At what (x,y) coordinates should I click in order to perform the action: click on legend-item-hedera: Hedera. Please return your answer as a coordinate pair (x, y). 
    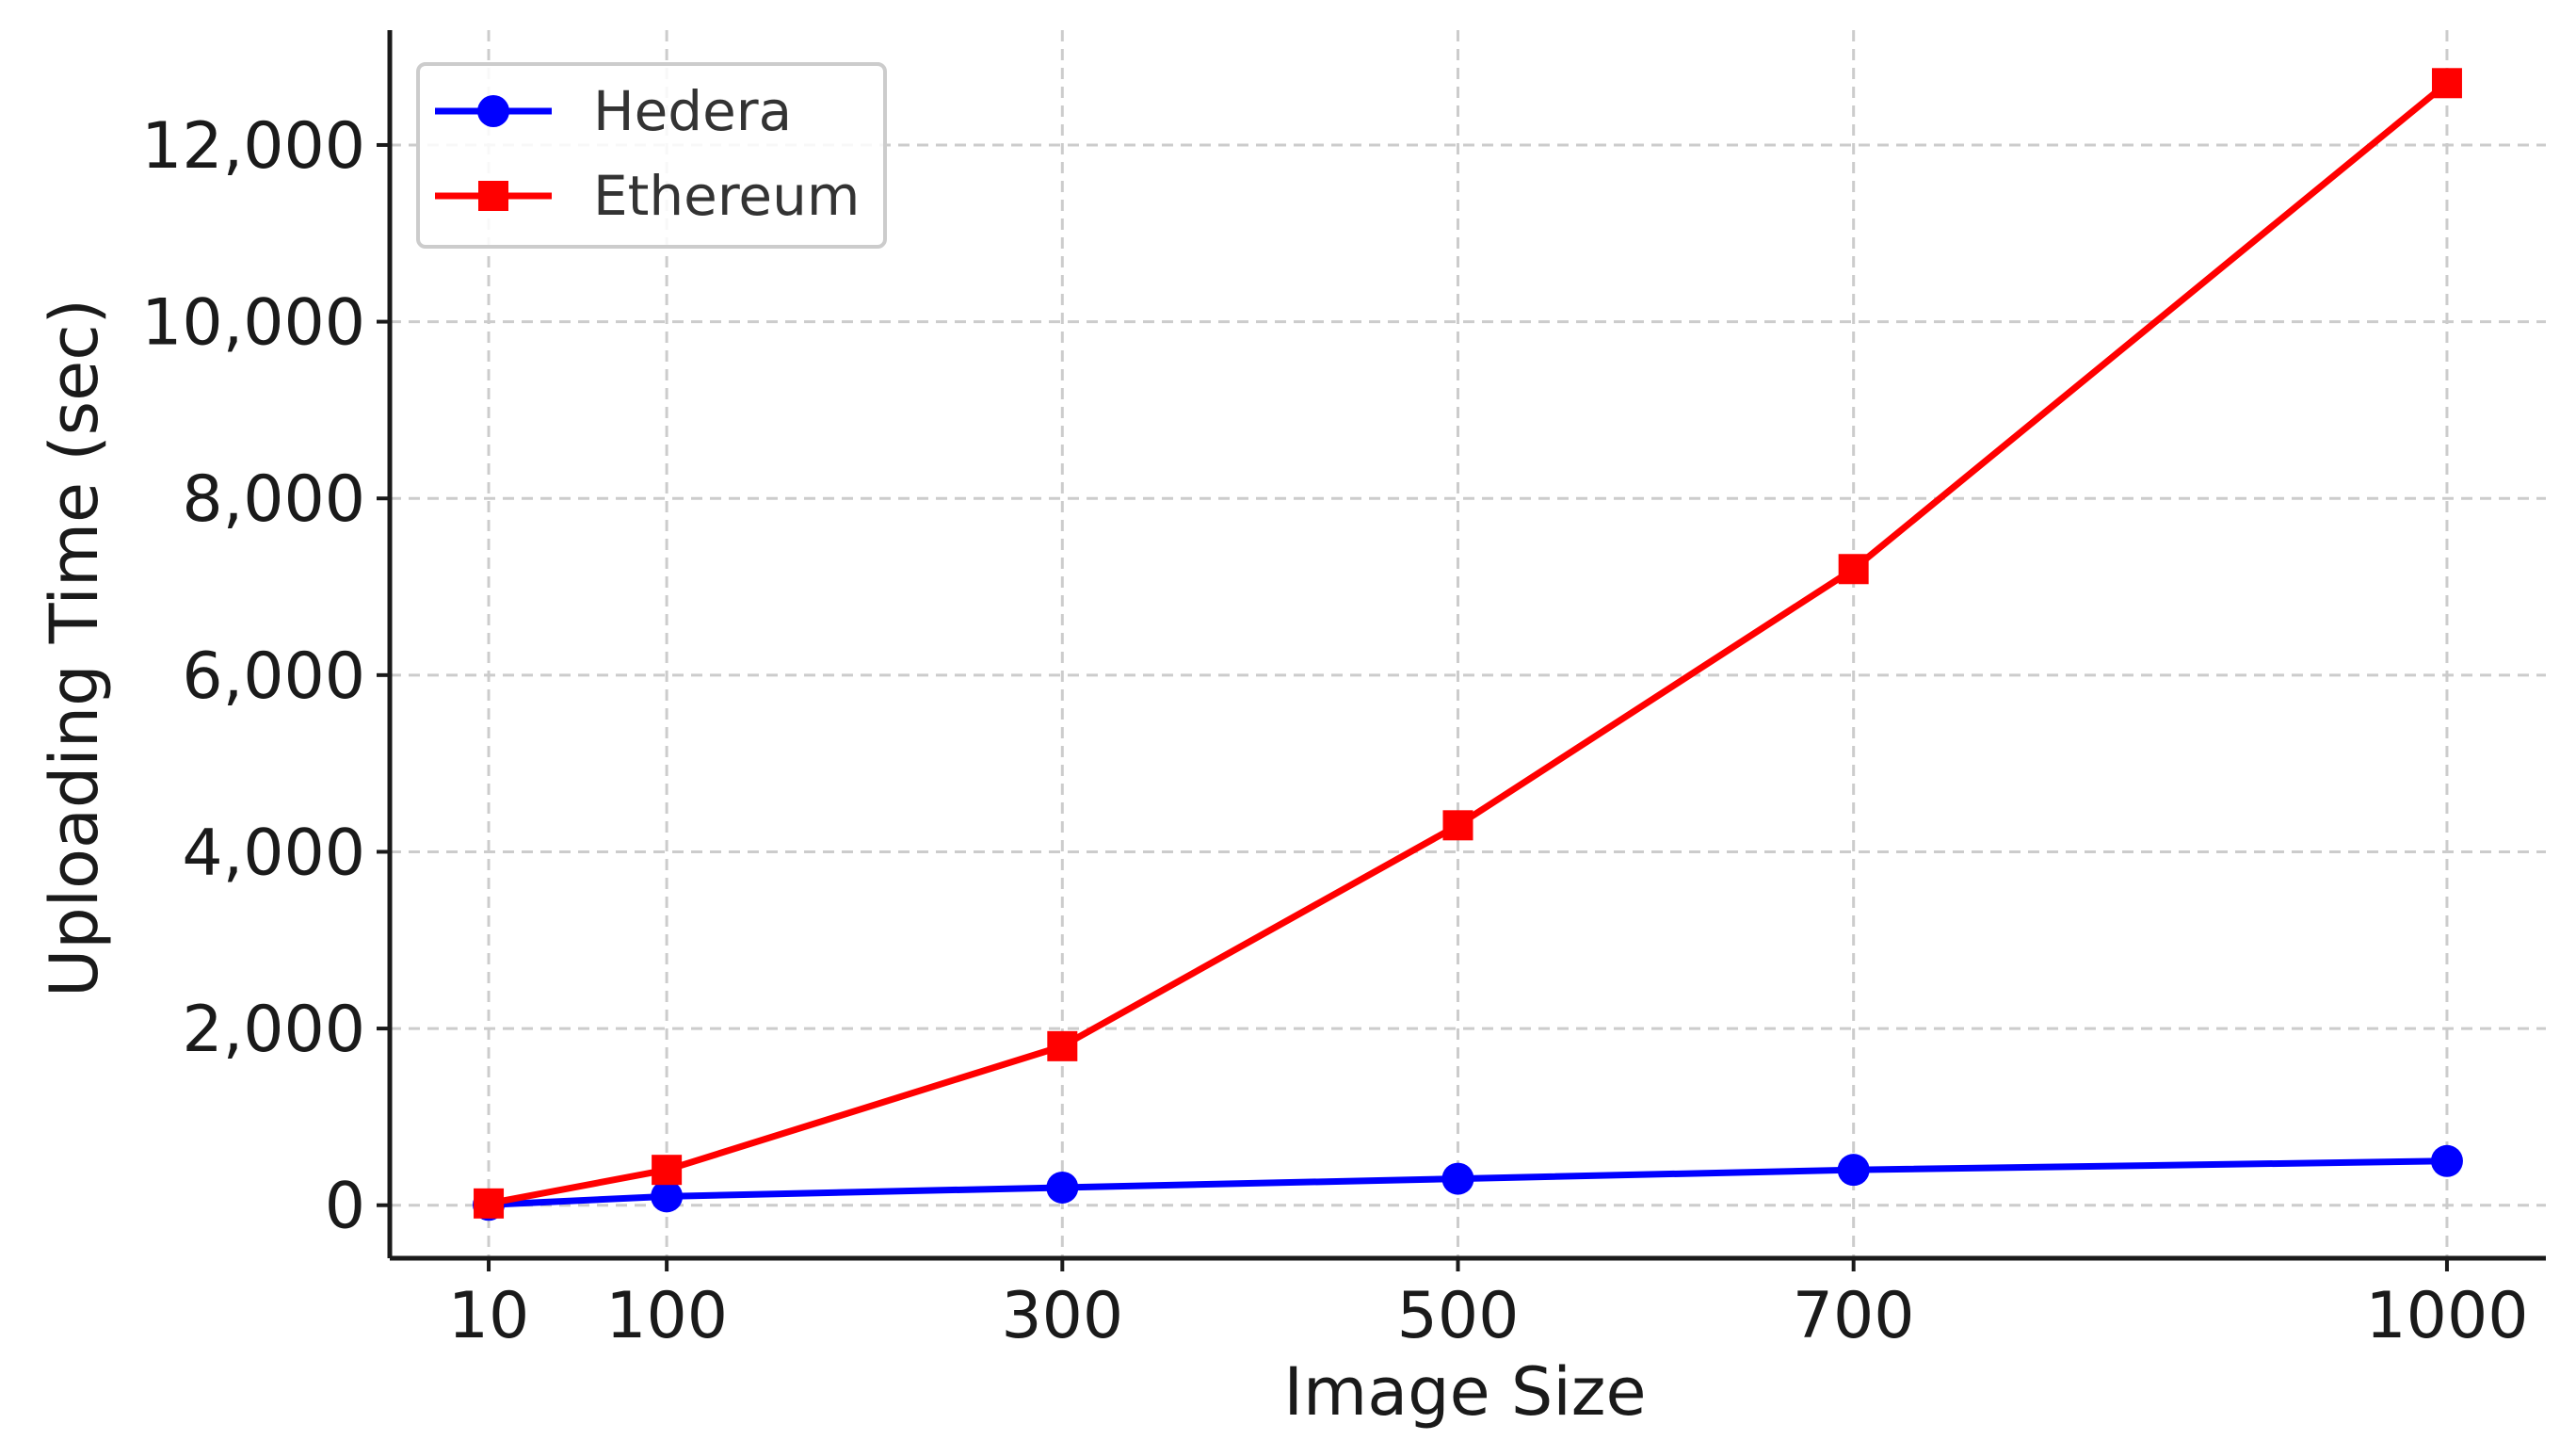
    Looking at the image, I should click on (613, 111).